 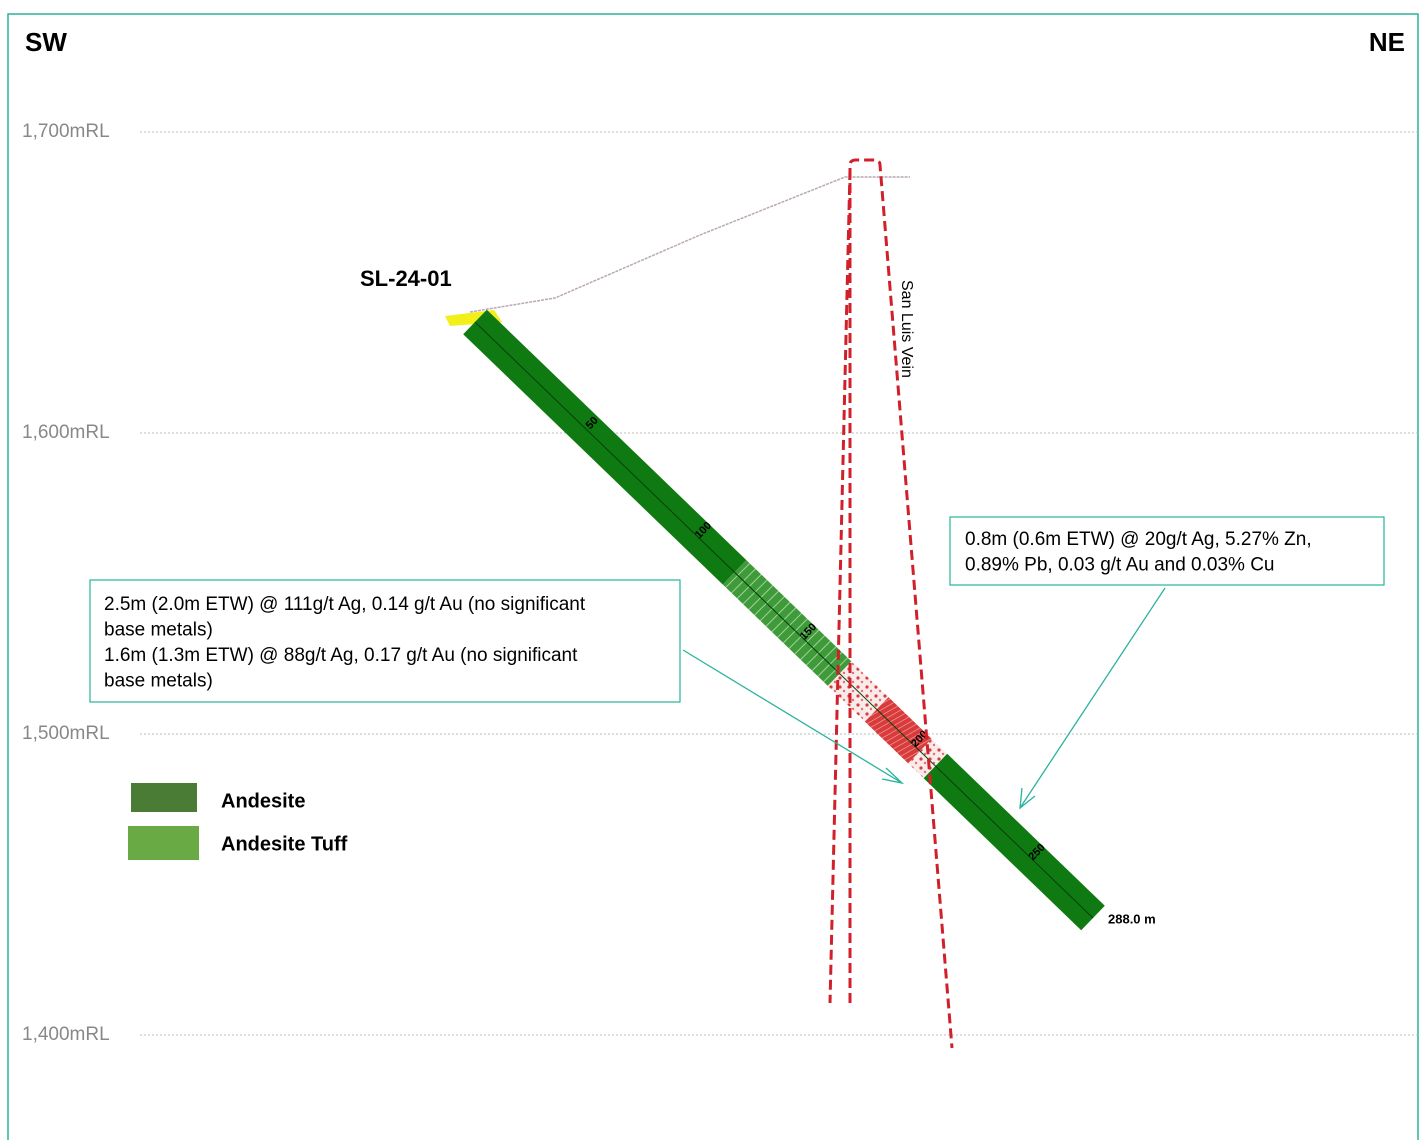 What do you see at coordinates (66, 733) in the screenshot?
I see `elevation-label: 1,500mRL` at bounding box center [66, 733].